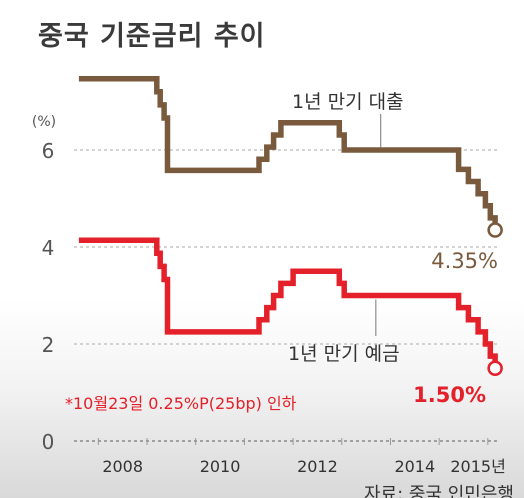  I want to click on x-tick-label: 2010, so click(220, 466).